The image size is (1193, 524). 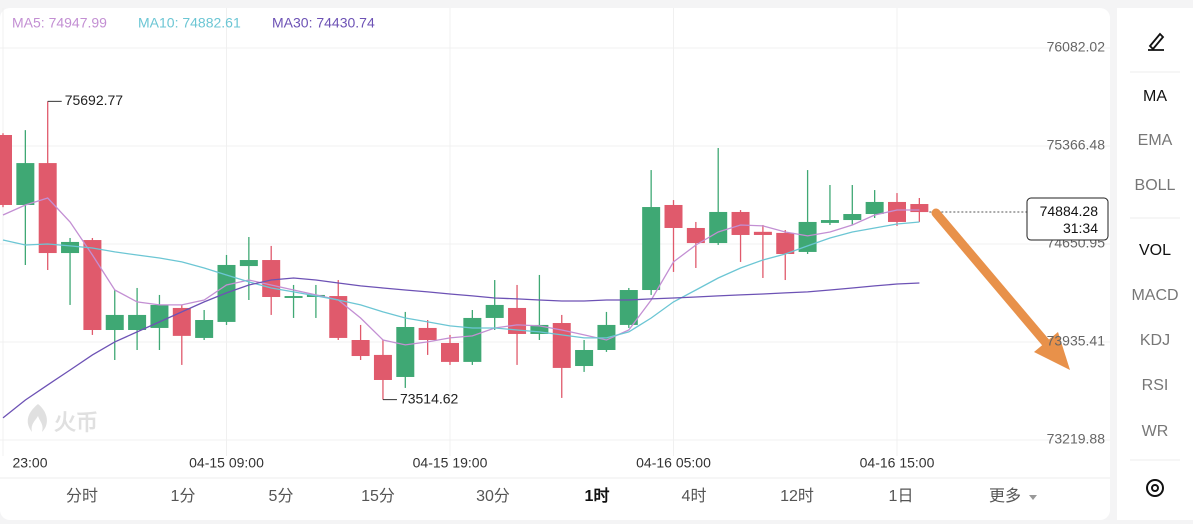 I want to click on timeframe-tab: 1时, so click(x=597, y=496).